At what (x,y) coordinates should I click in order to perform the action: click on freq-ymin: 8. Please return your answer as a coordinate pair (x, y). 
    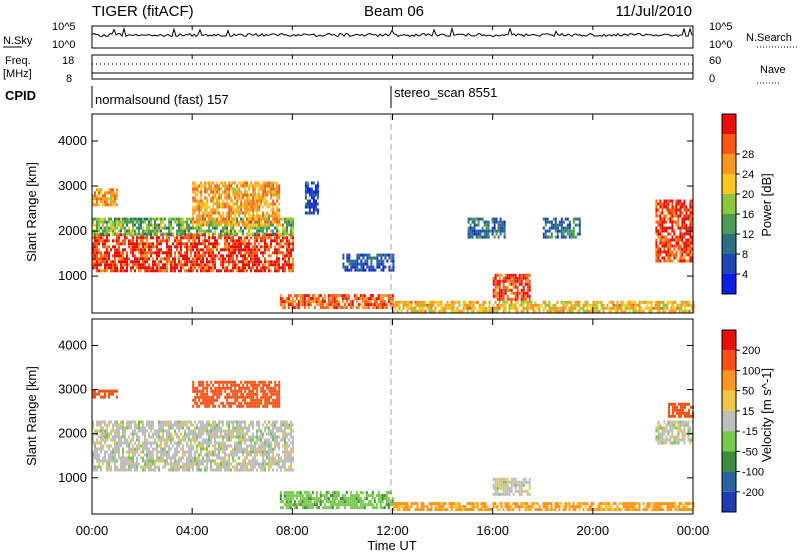
    Looking at the image, I should click on (69, 79).